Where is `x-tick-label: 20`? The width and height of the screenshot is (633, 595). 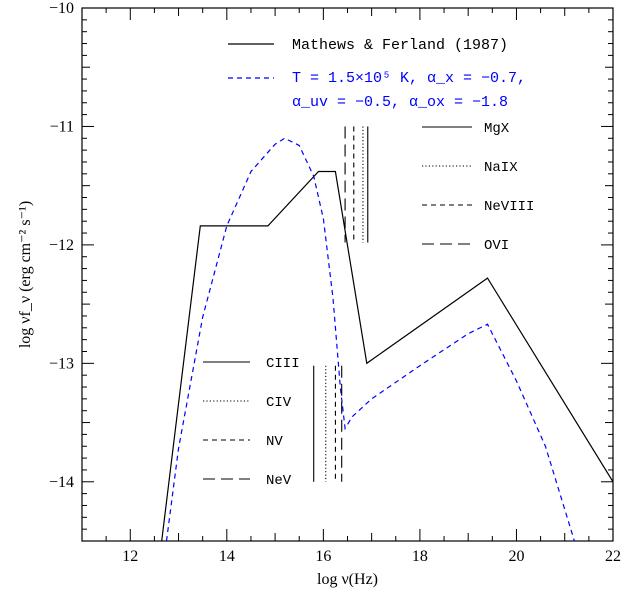
x-tick-label: 20 is located at coordinates (516, 556).